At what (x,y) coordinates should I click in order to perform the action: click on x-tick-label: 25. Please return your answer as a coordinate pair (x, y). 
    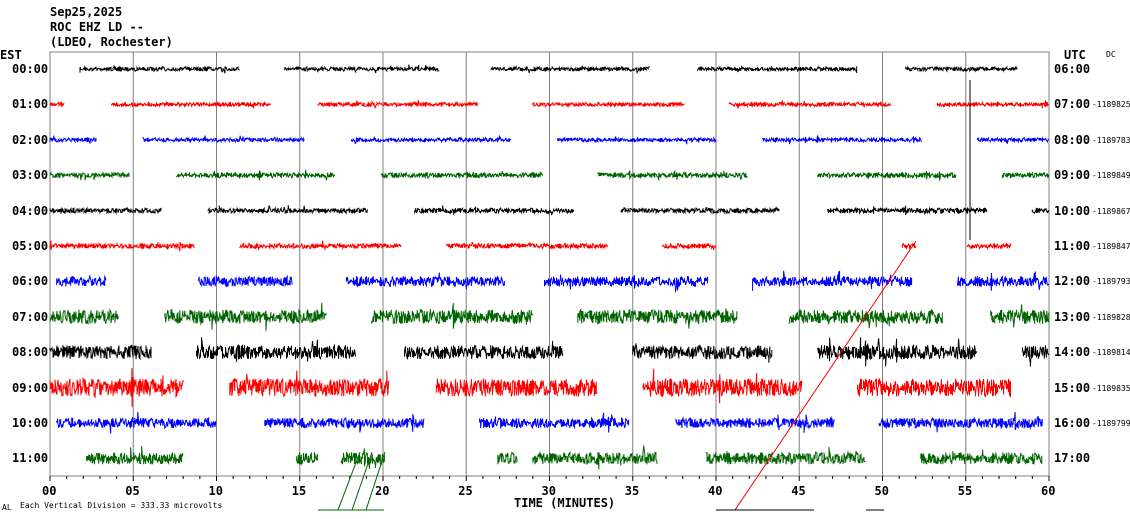
    Looking at the image, I should click on (465, 491).